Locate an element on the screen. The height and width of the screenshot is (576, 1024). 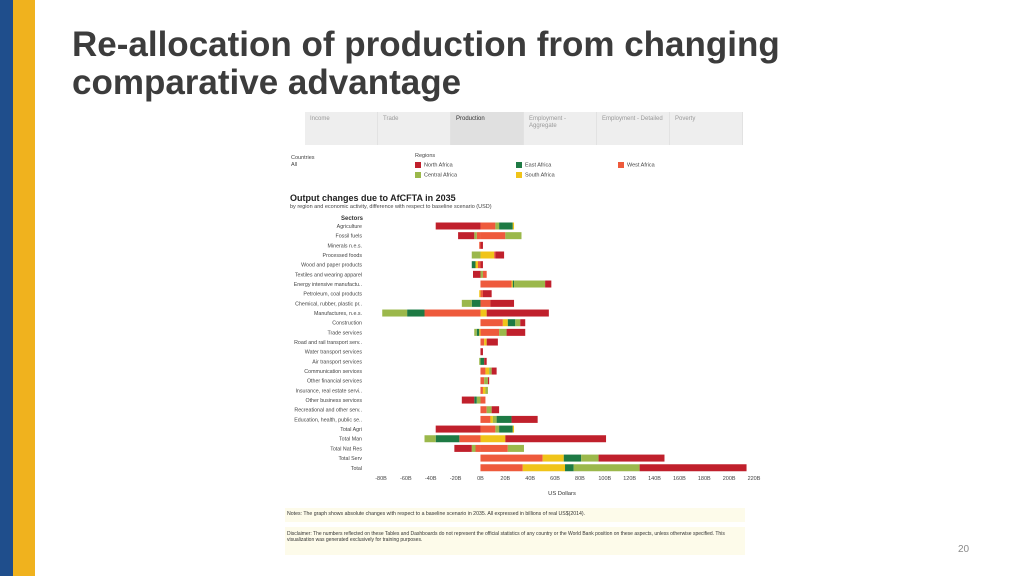
category-label: Petroleum, coal products is located at coordinates (332, 295).